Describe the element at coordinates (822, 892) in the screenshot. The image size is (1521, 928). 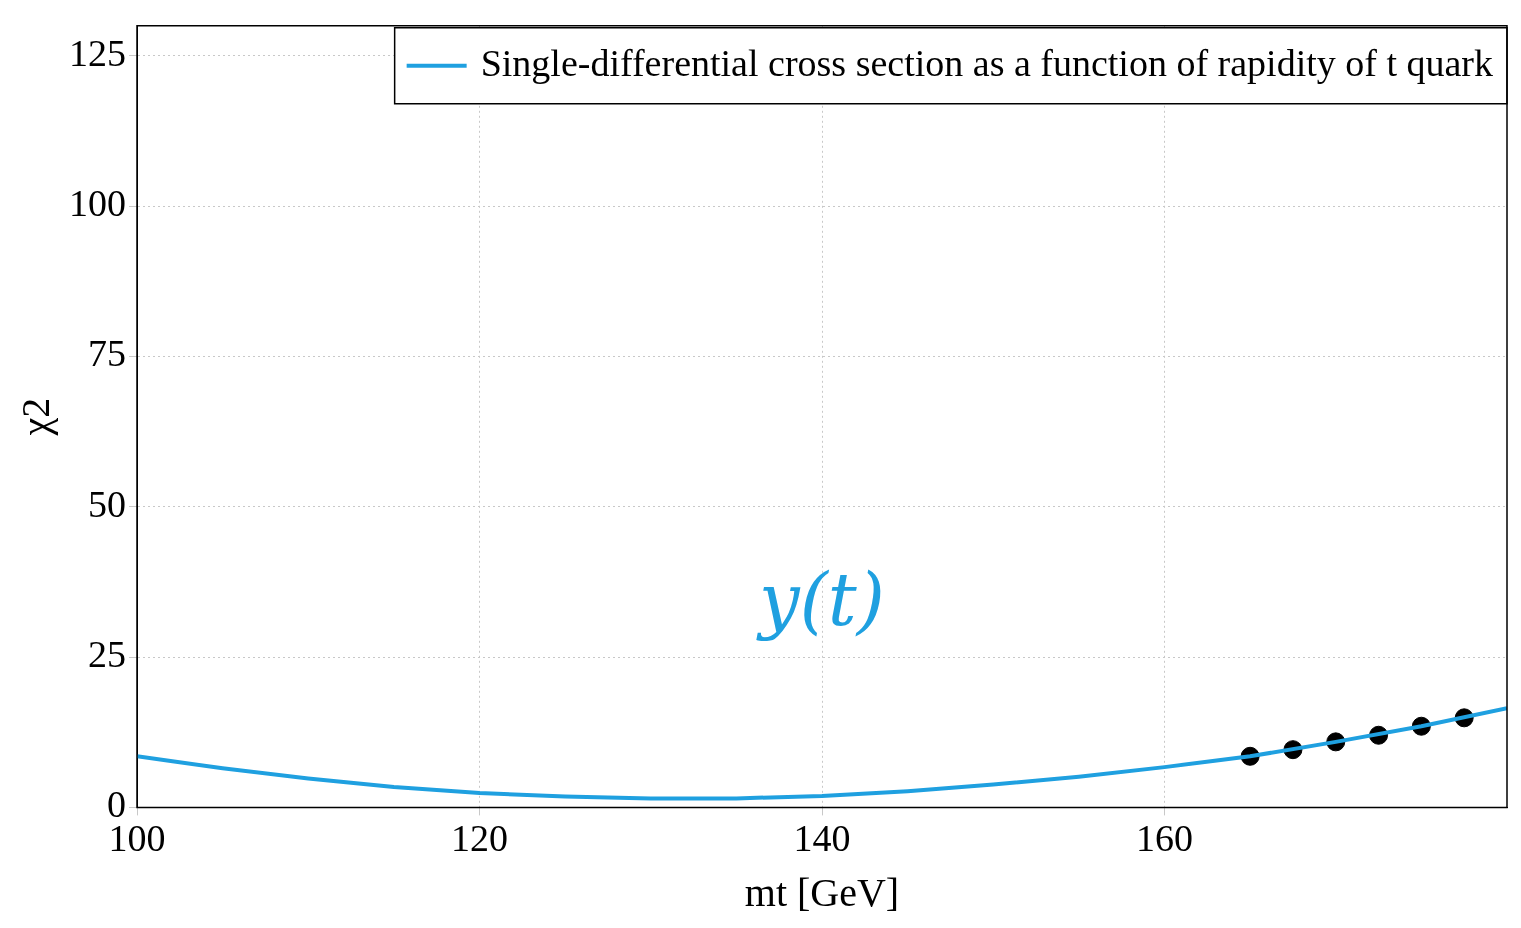
I see `x-axis-title: mt [GeV]` at that location.